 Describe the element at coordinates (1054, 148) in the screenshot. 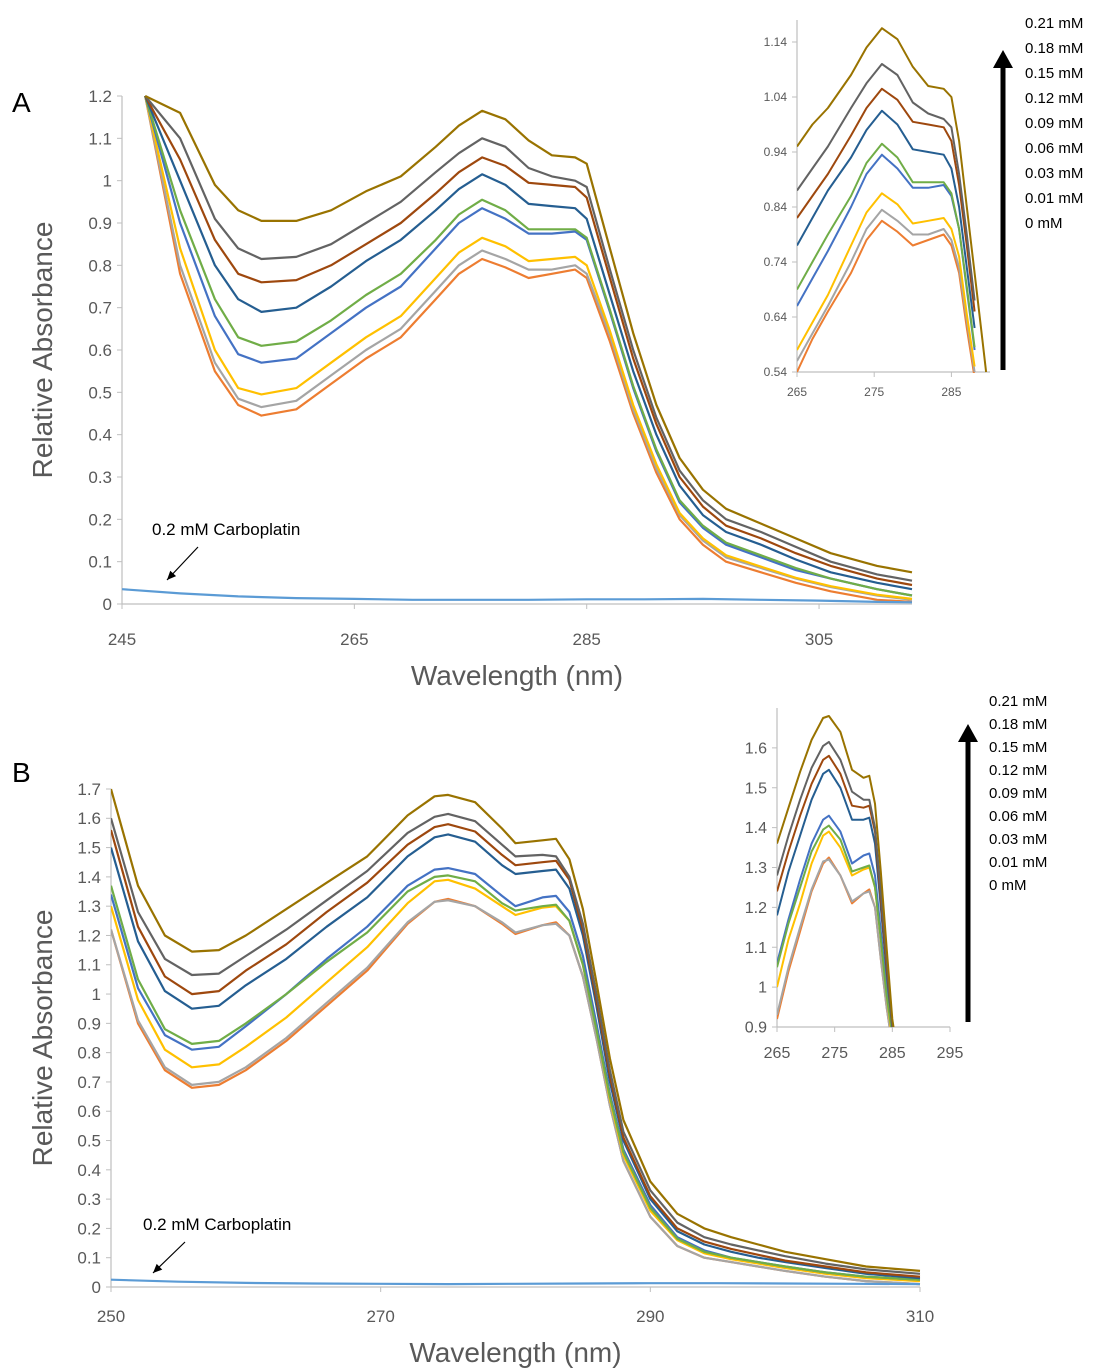

I see `legend-entry: 0.06 mM` at that location.